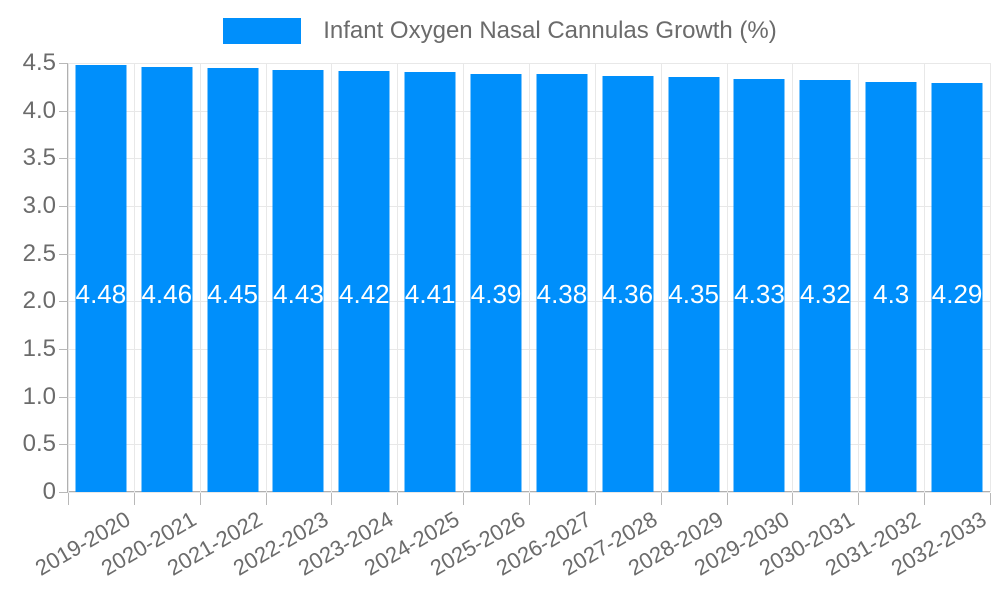 This screenshot has height=600, width=1000. What do you see at coordinates (39, 253) in the screenshot?
I see `y-axis-tick-label: 2.5` at bounding box center [39, 253].